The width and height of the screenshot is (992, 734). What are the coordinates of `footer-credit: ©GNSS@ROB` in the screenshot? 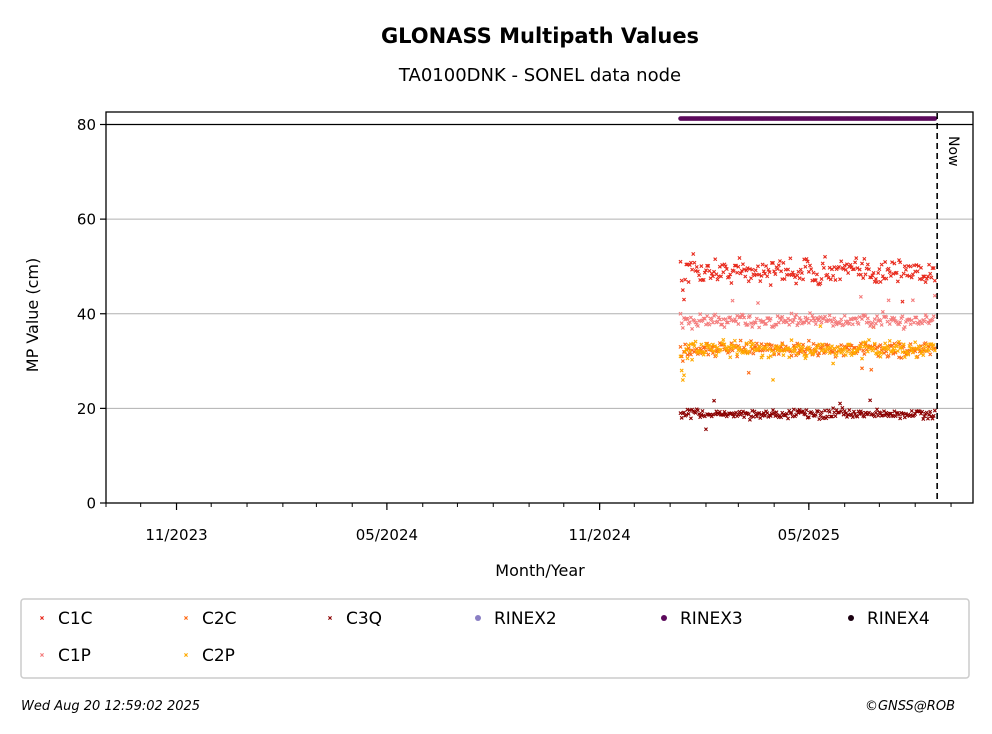 It's located at (910, 706).